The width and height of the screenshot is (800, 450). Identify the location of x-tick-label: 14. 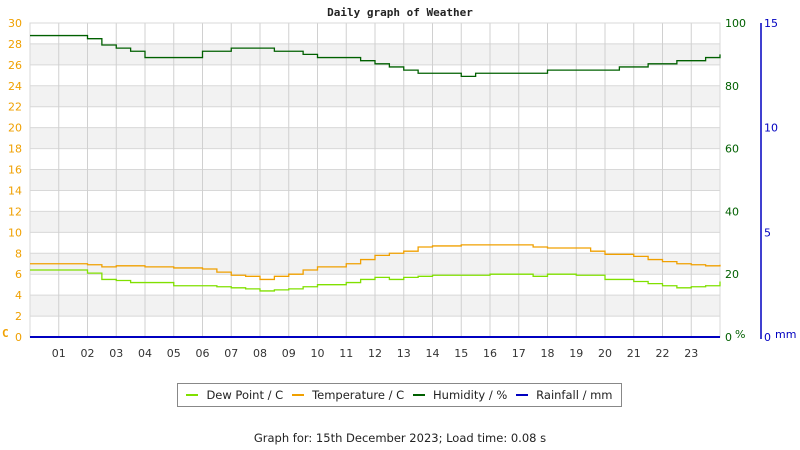
(433, 353).